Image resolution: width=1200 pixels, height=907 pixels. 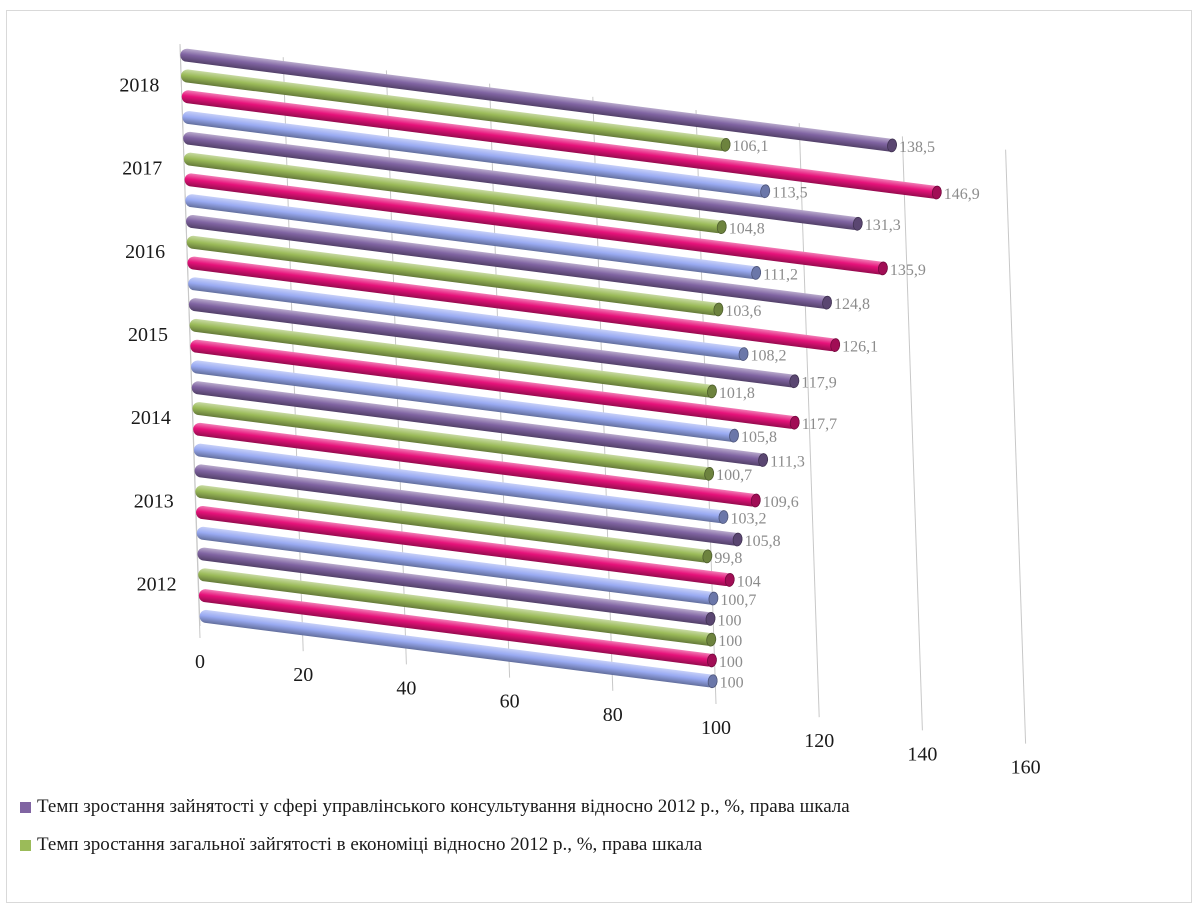 I want to click on data-label-2012-series-2: 100, so click(x=730, y=641).